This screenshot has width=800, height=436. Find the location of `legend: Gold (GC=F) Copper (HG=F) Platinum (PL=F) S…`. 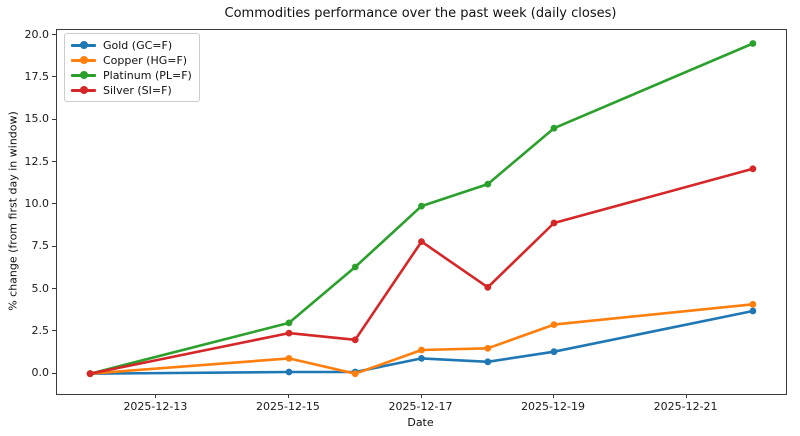

legend: Gold (GC=F) Copper (HG=F) Platinum (PL=F) S… is located at coordinates (132, 67).